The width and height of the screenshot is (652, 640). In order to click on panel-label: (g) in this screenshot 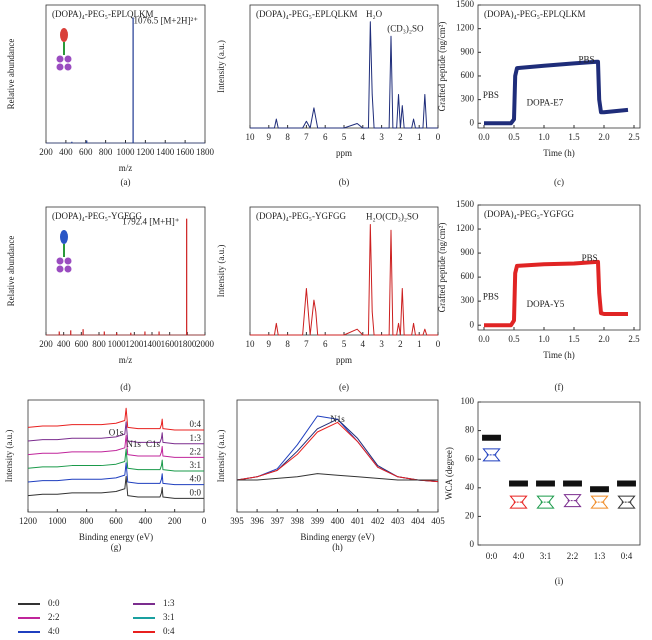, I will do `click(116, 547)`.